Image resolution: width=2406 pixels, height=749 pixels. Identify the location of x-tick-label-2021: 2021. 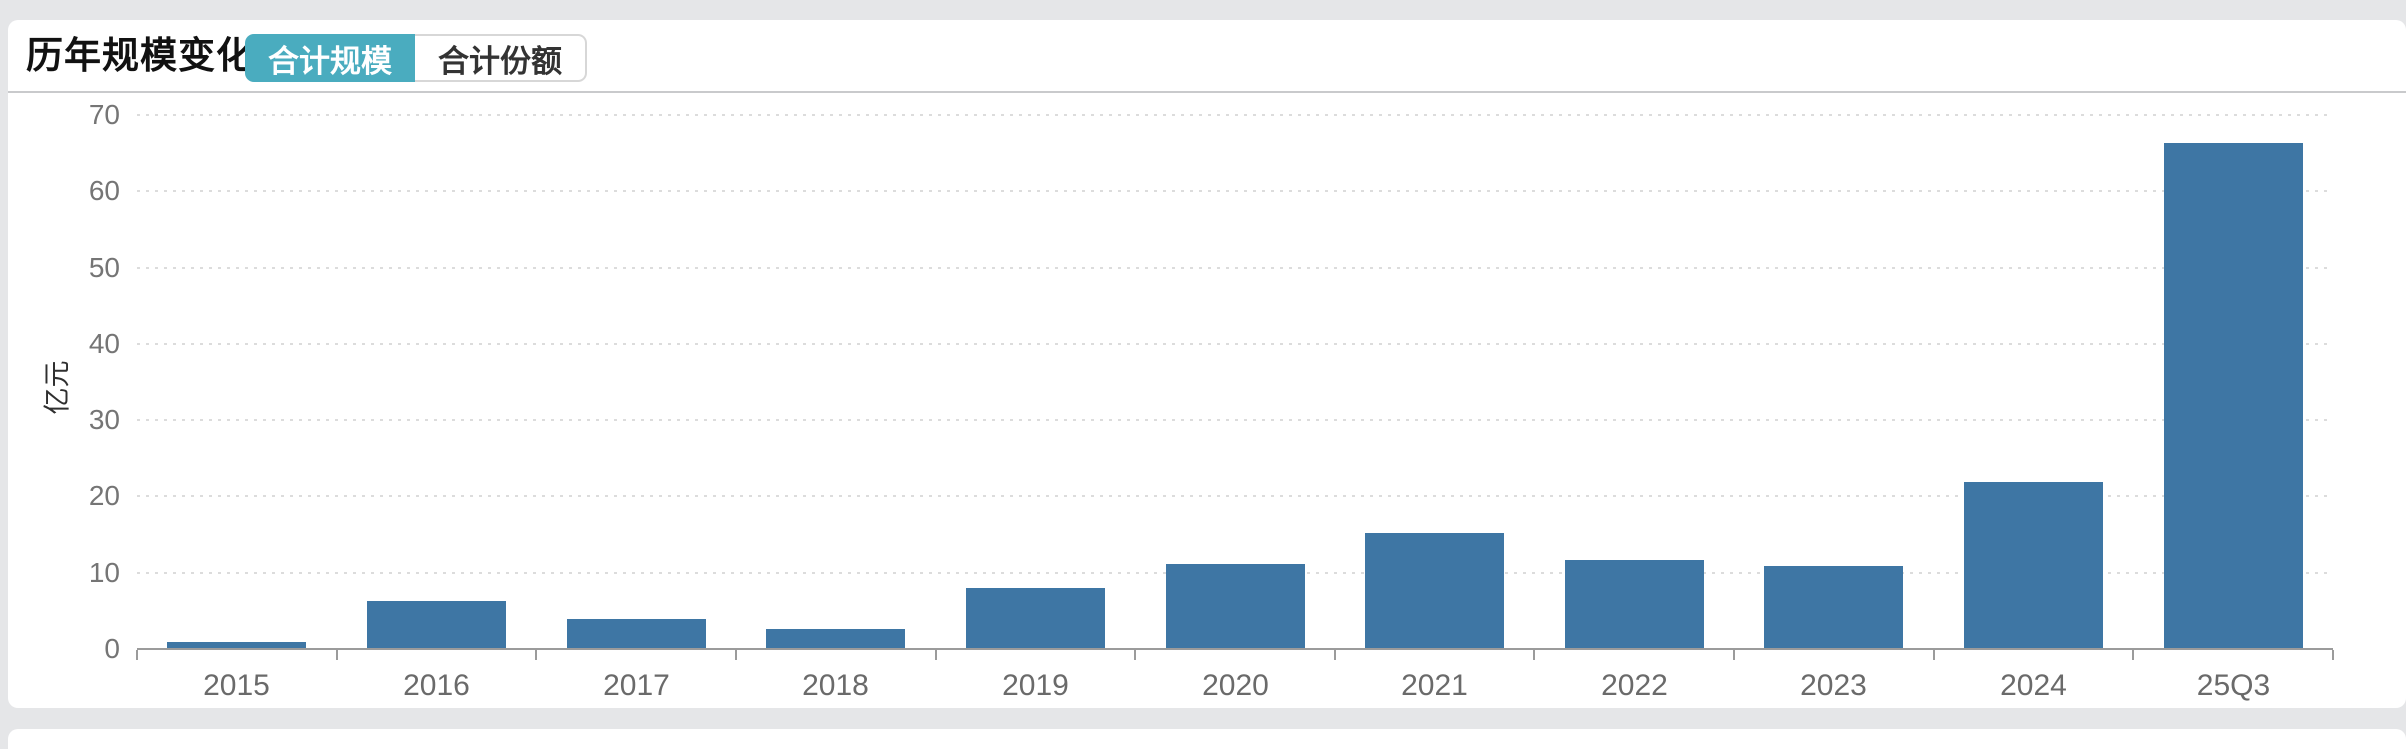
(1434, 685).